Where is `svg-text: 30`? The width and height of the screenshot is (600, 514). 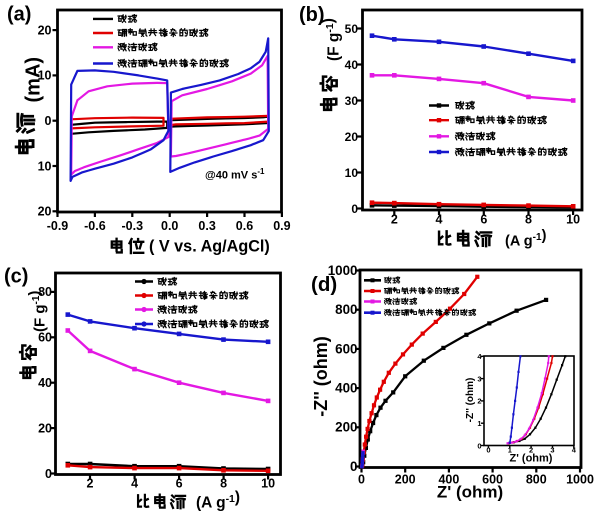
svg-text: 30 is located at coordinates (352, 101).